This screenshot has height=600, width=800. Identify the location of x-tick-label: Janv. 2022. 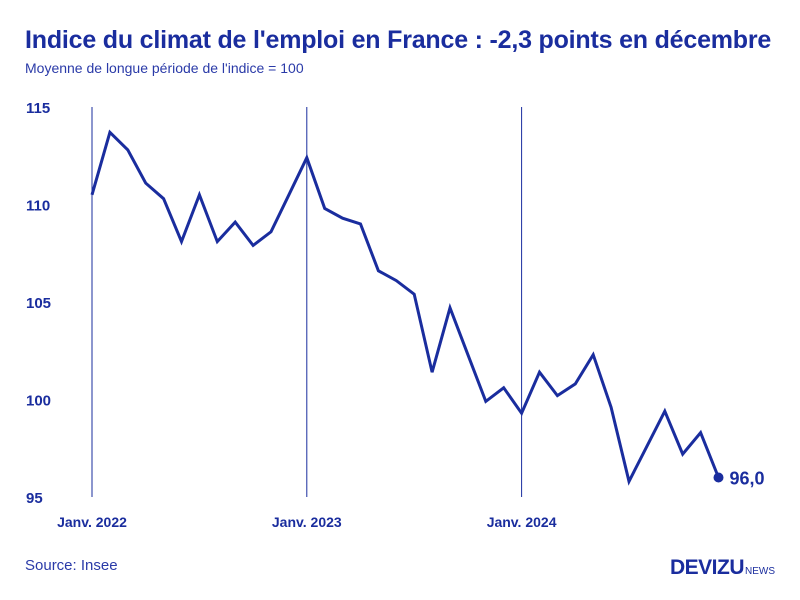
(92, 522).